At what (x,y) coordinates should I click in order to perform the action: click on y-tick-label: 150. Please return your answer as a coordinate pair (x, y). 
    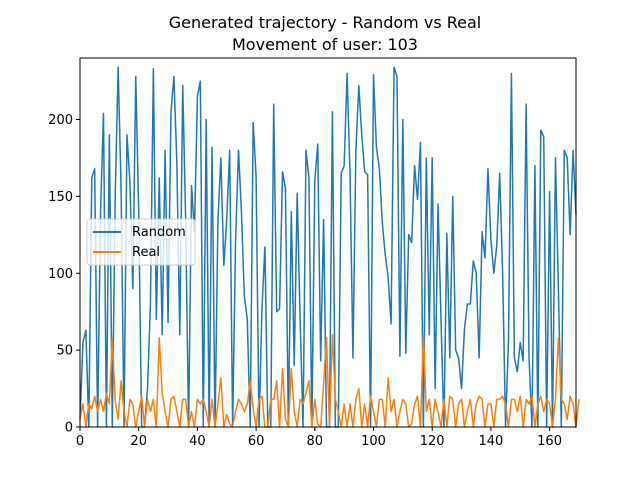
    Looking at the image, I should click on (60, 197).